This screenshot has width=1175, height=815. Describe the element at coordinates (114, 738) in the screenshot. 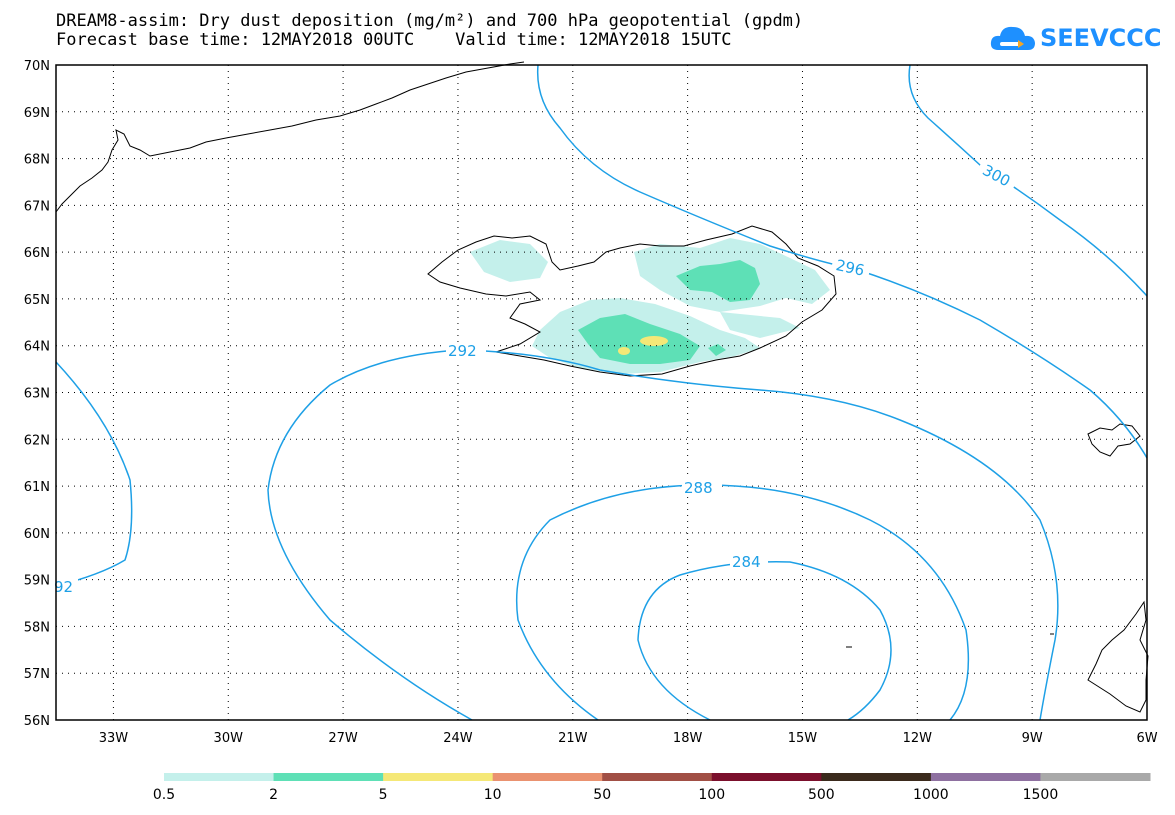

I see `lon-label: 33W` at that location.